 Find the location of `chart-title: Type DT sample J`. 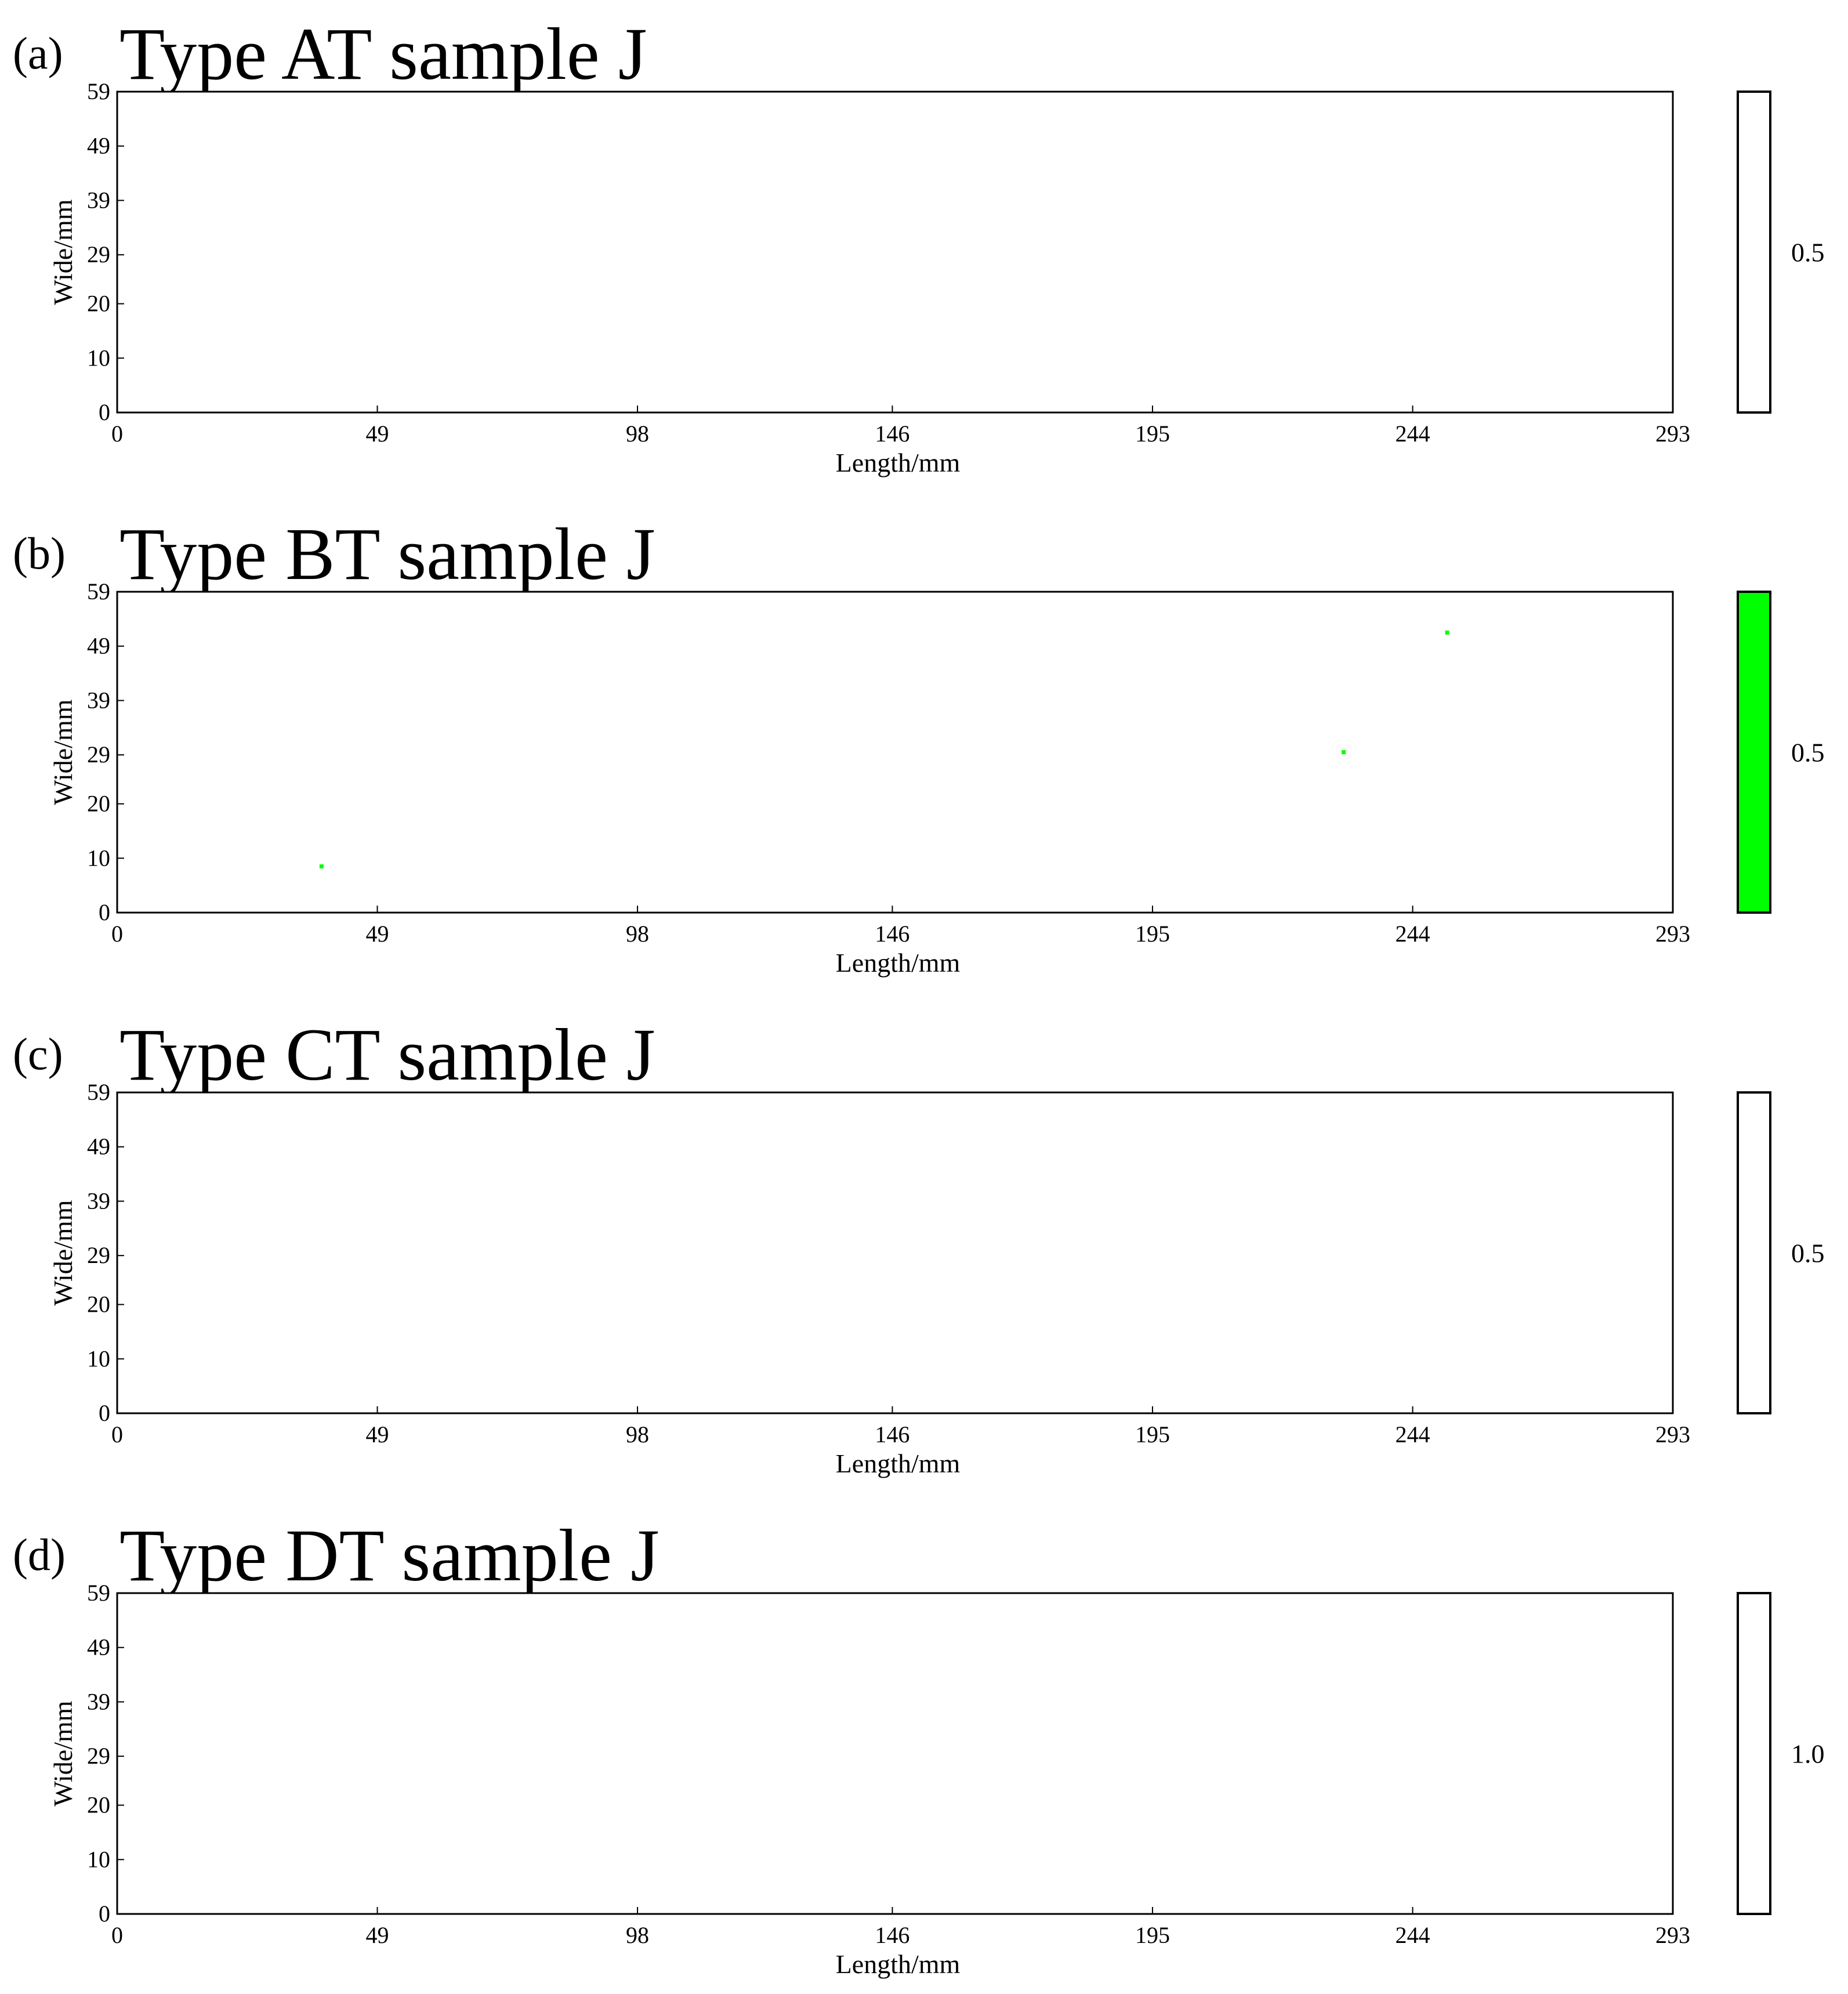

chart-title: Type DT sample J is located at coordinates (389, 1555).